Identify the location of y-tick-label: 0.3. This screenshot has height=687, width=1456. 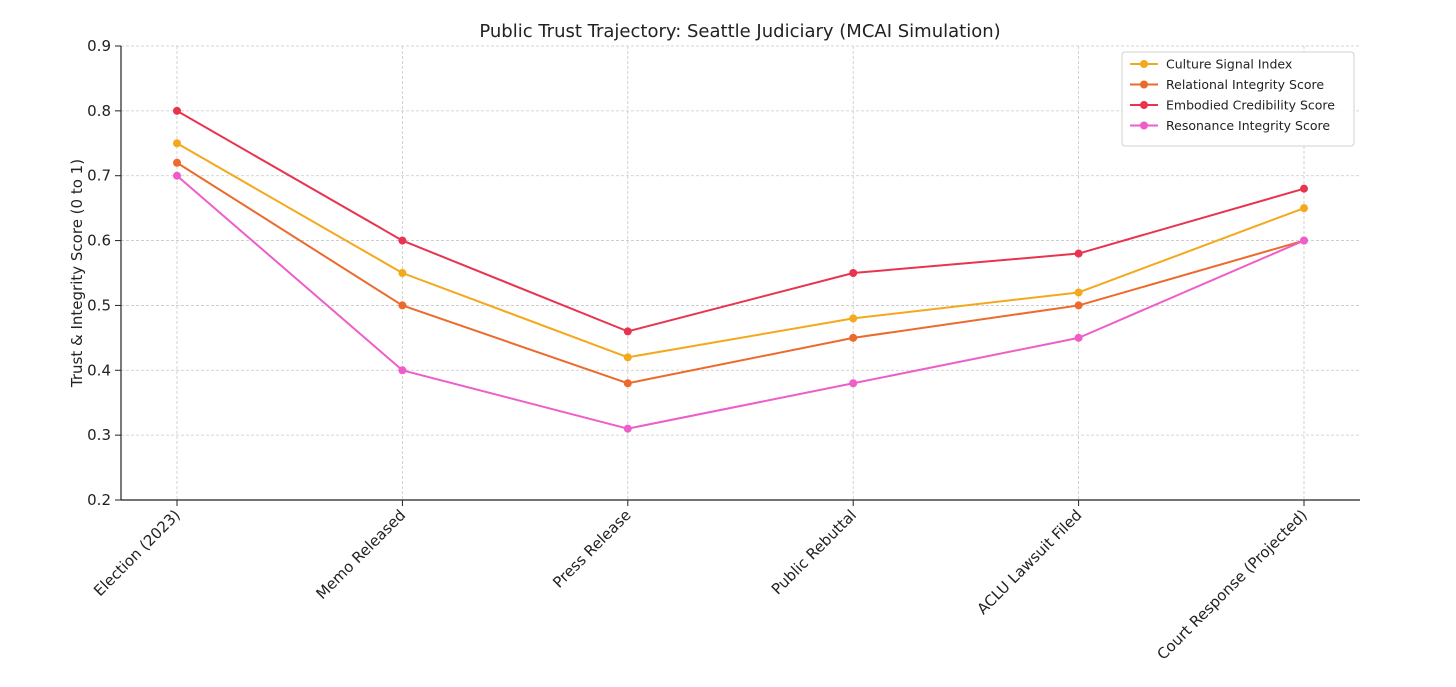
(99, 435).